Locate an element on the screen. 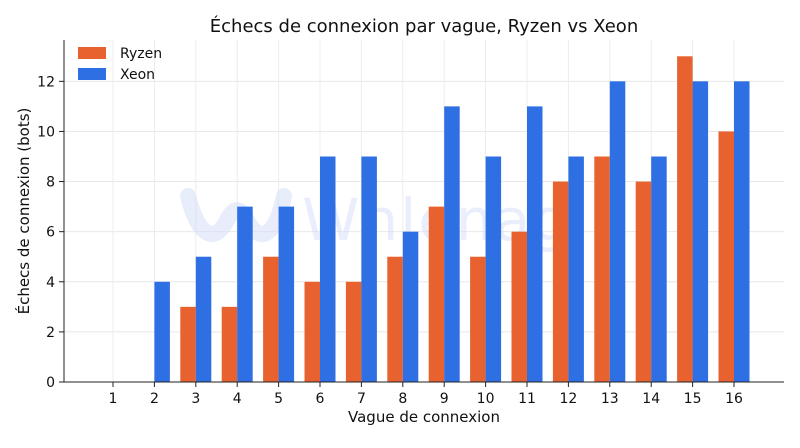 Image resolution: width=800 pixels, height=448 pixels. x-tick-label: 14 is located at coordinates (651, 399).